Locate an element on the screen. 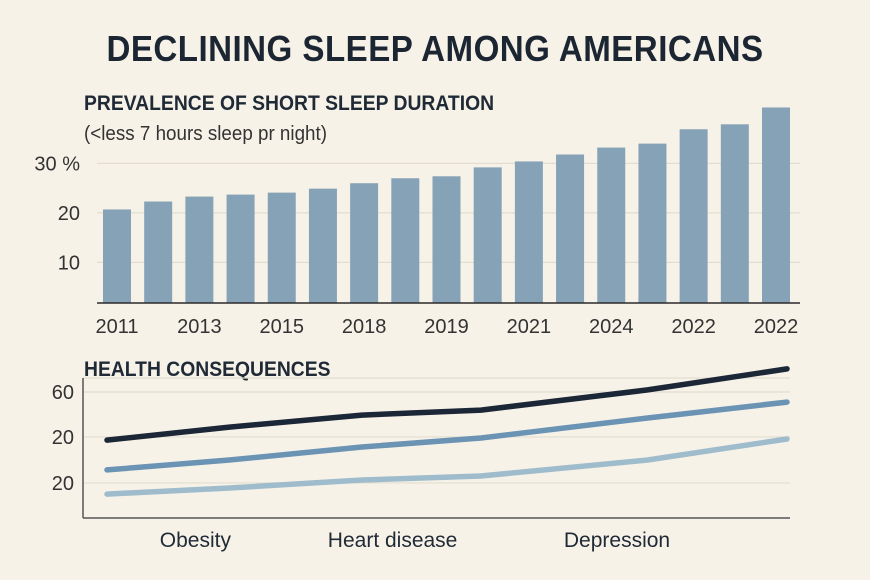 The image size is (870, 580). bar-ytick-label: 10 is located at coordinates (69, 263).